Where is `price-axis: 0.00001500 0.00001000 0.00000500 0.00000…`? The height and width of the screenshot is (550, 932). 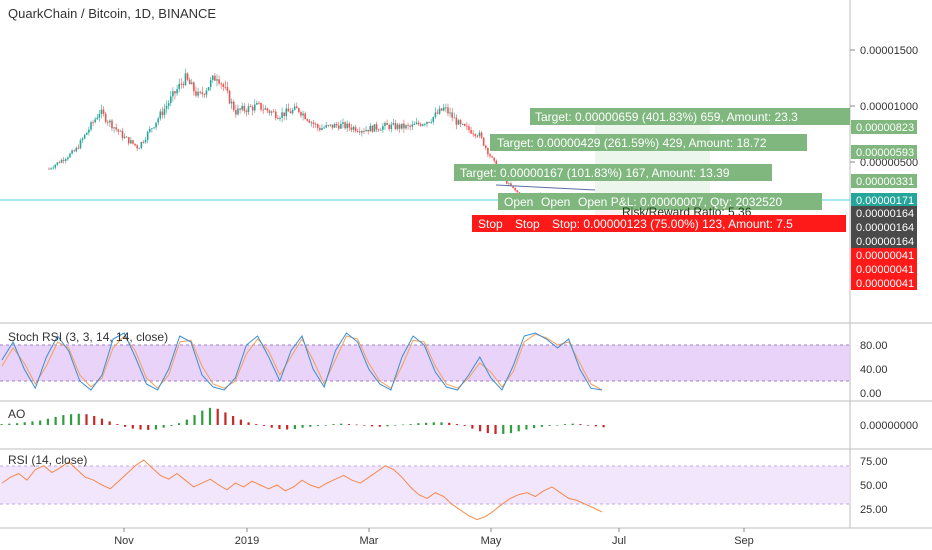
price-axis: 0.00001500 0.00001000 0.00000500 0.00000… is located at coordinates (884, 167).